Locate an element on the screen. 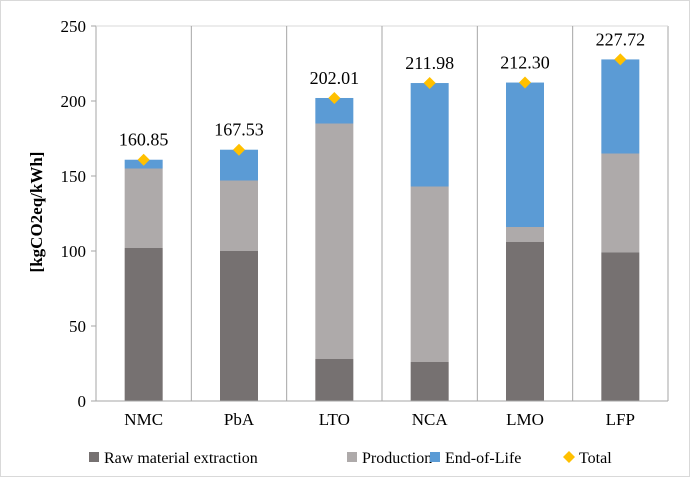 Image resolution: width=690 pixels, height=482 pixels. legend-label: End-of-Life is located at coordinates (483, 458).